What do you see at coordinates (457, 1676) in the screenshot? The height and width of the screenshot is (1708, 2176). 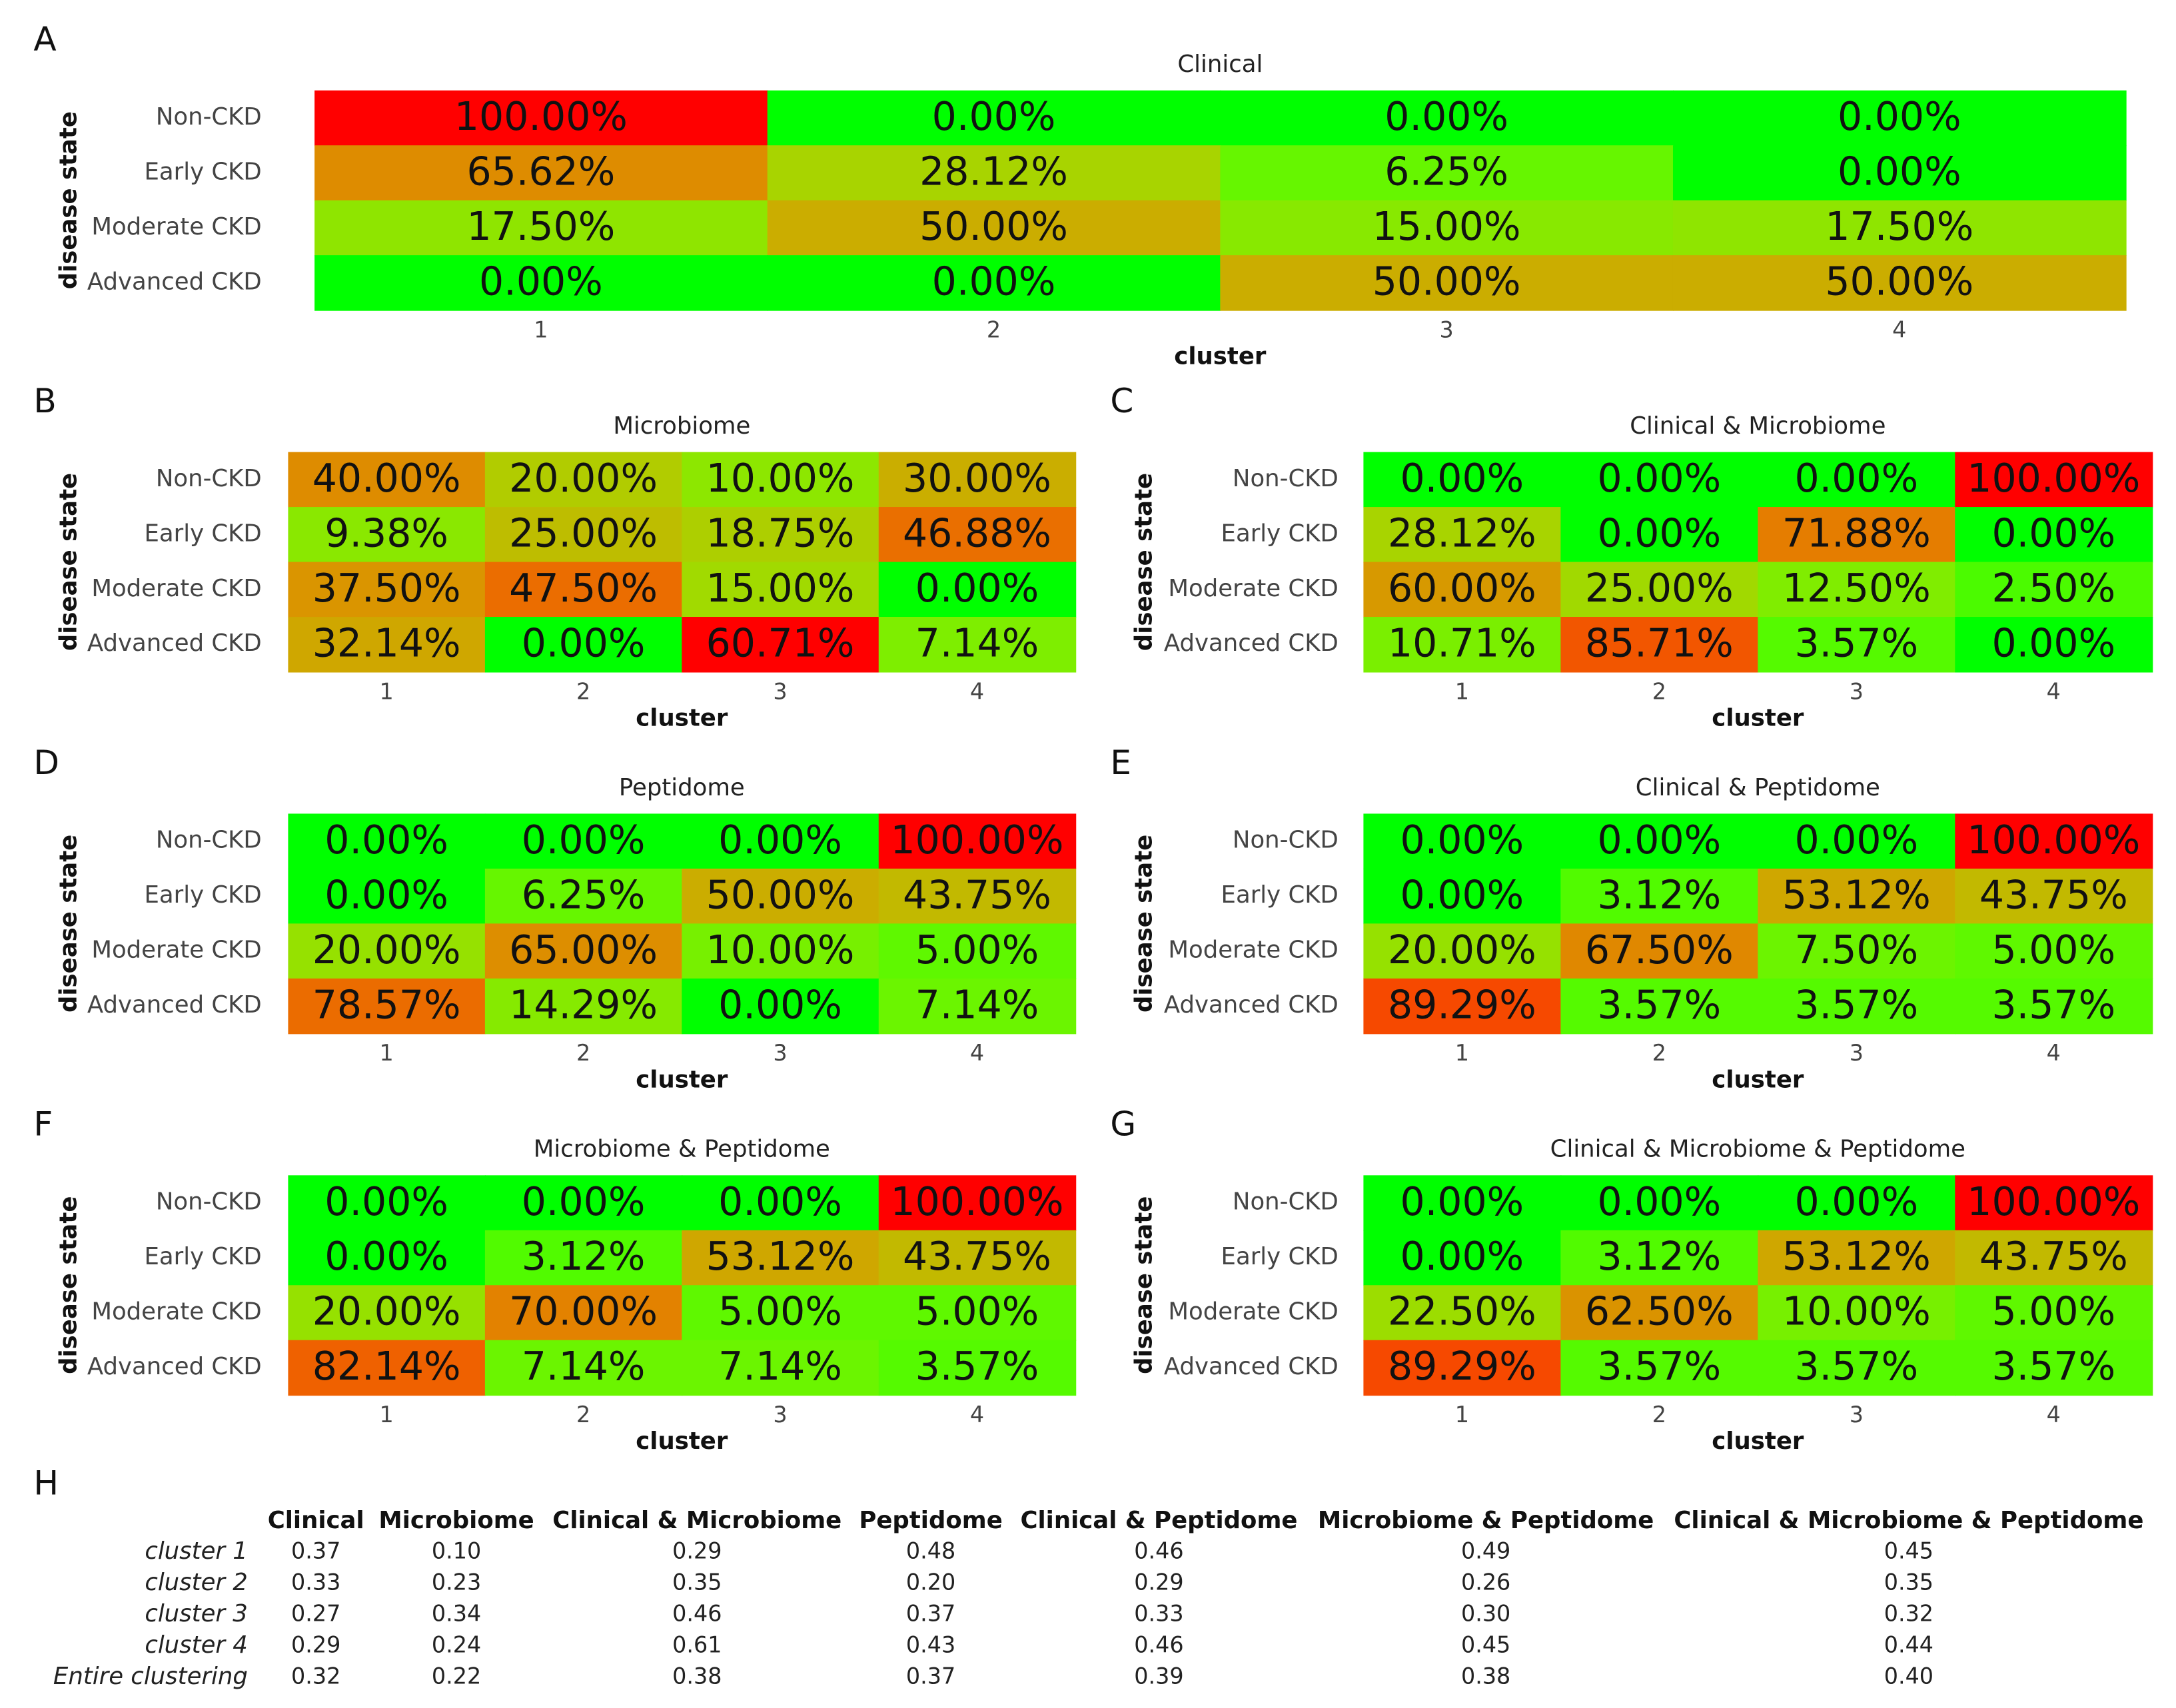 I see `table-cell: 0.22` at bounding box center [457, 1676].